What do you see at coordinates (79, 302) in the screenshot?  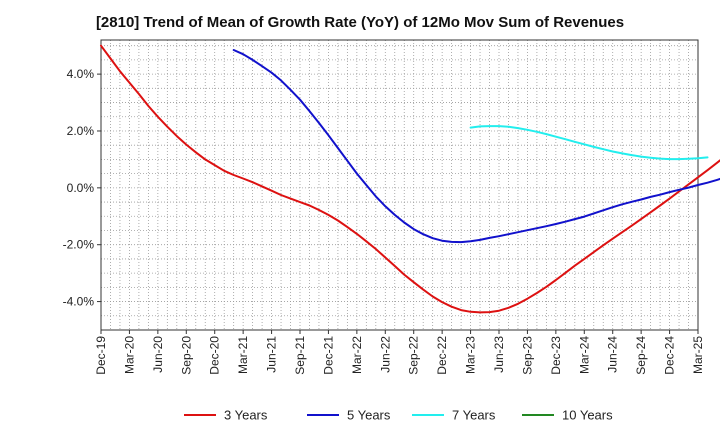 I see `y-tick-label: -4.0%` at bounding box center [79, 302].